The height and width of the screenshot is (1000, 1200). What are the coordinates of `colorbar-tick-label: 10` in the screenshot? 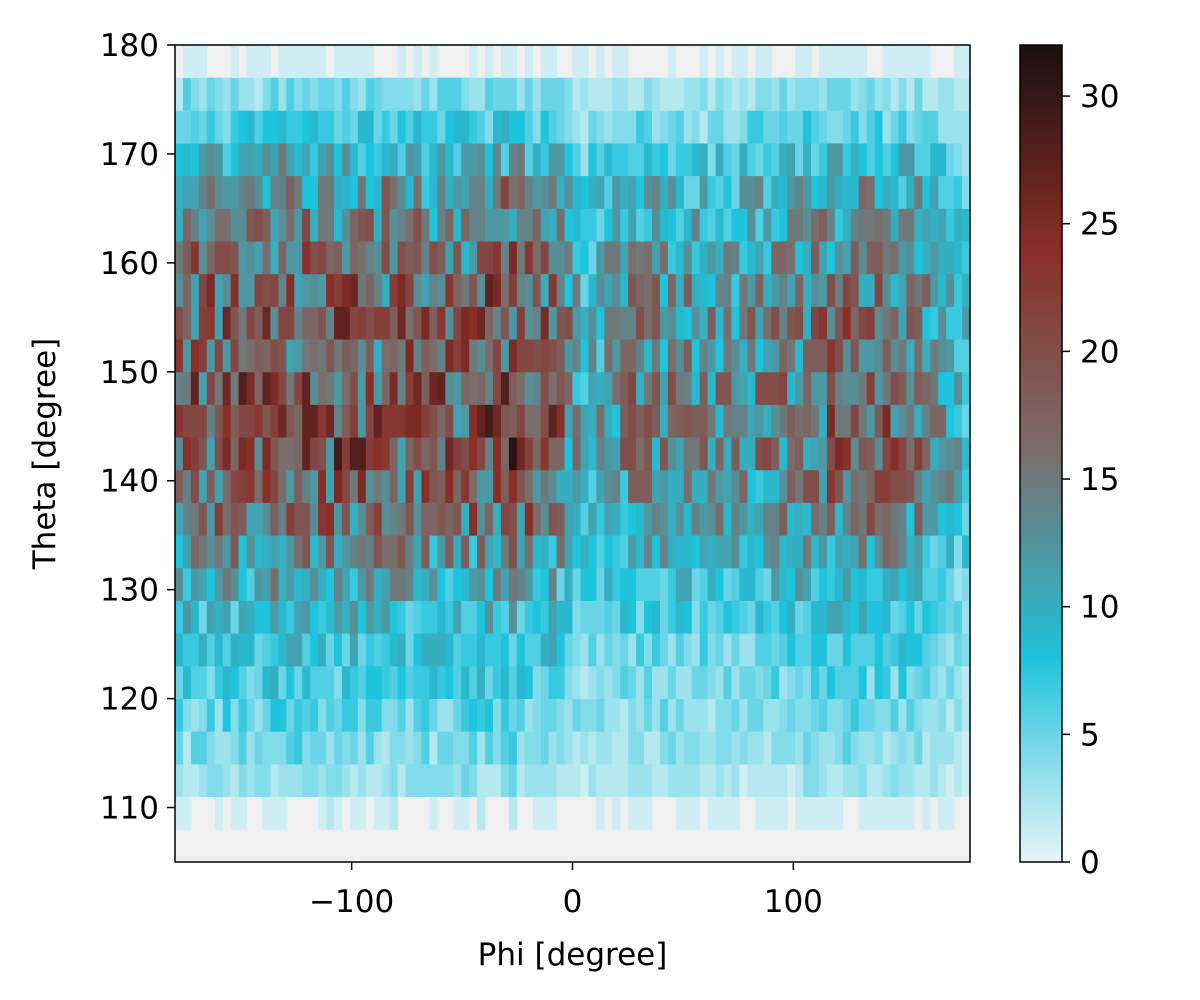 It's located at (1099, 608).